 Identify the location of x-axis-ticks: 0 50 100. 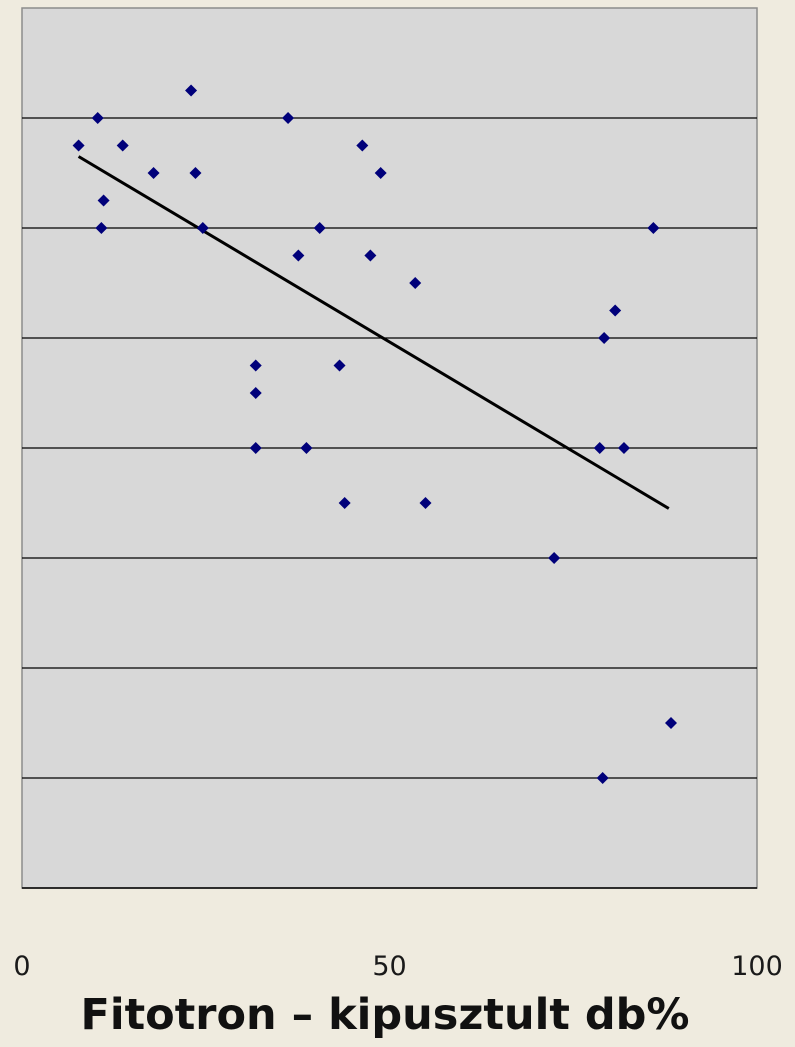
(397, 966).